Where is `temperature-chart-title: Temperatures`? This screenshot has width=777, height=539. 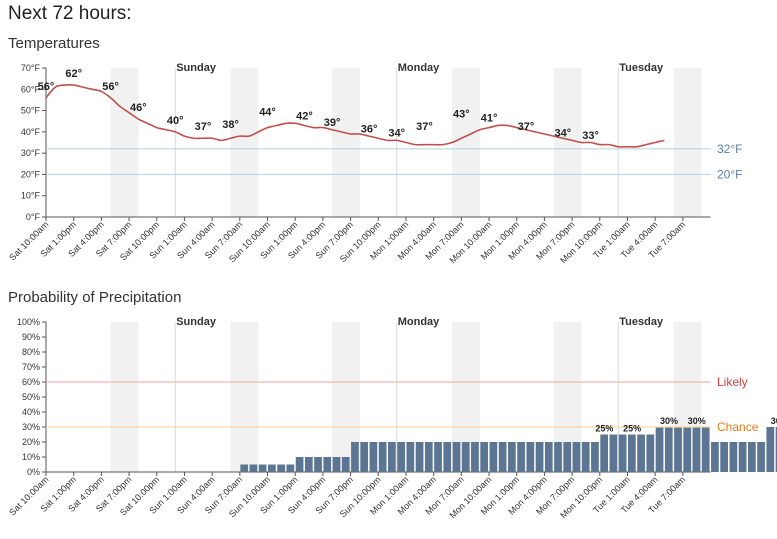 temperature-chart-title: Temperatures is located at coordinates (54, 43).